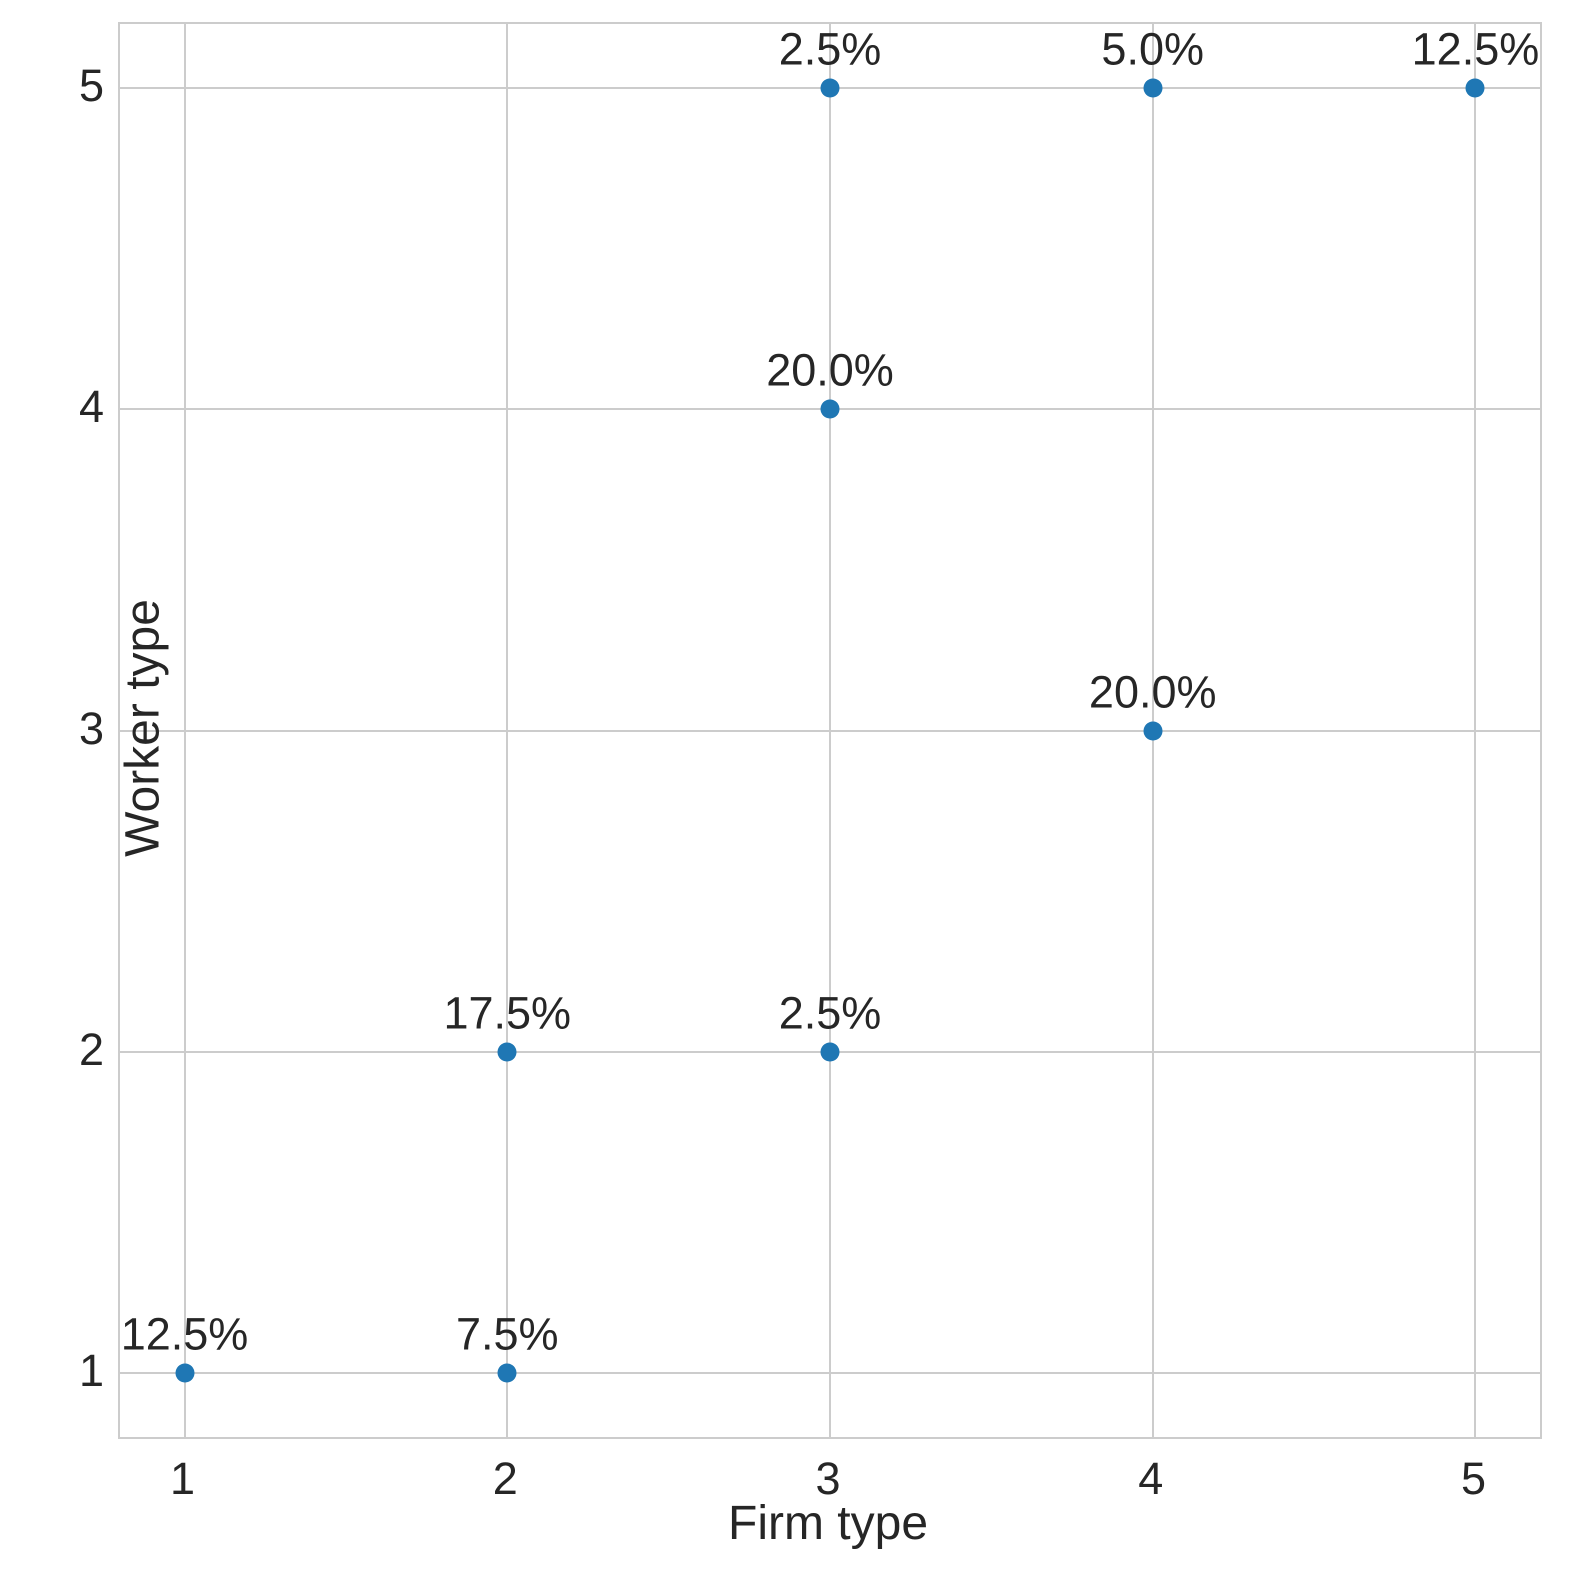 Image resolution: width=1576 pixels, height=1575 pixels. Describe the element at coordinates (91, 1049) in the screenshot. I see `y-tick-label: 2` at that location.